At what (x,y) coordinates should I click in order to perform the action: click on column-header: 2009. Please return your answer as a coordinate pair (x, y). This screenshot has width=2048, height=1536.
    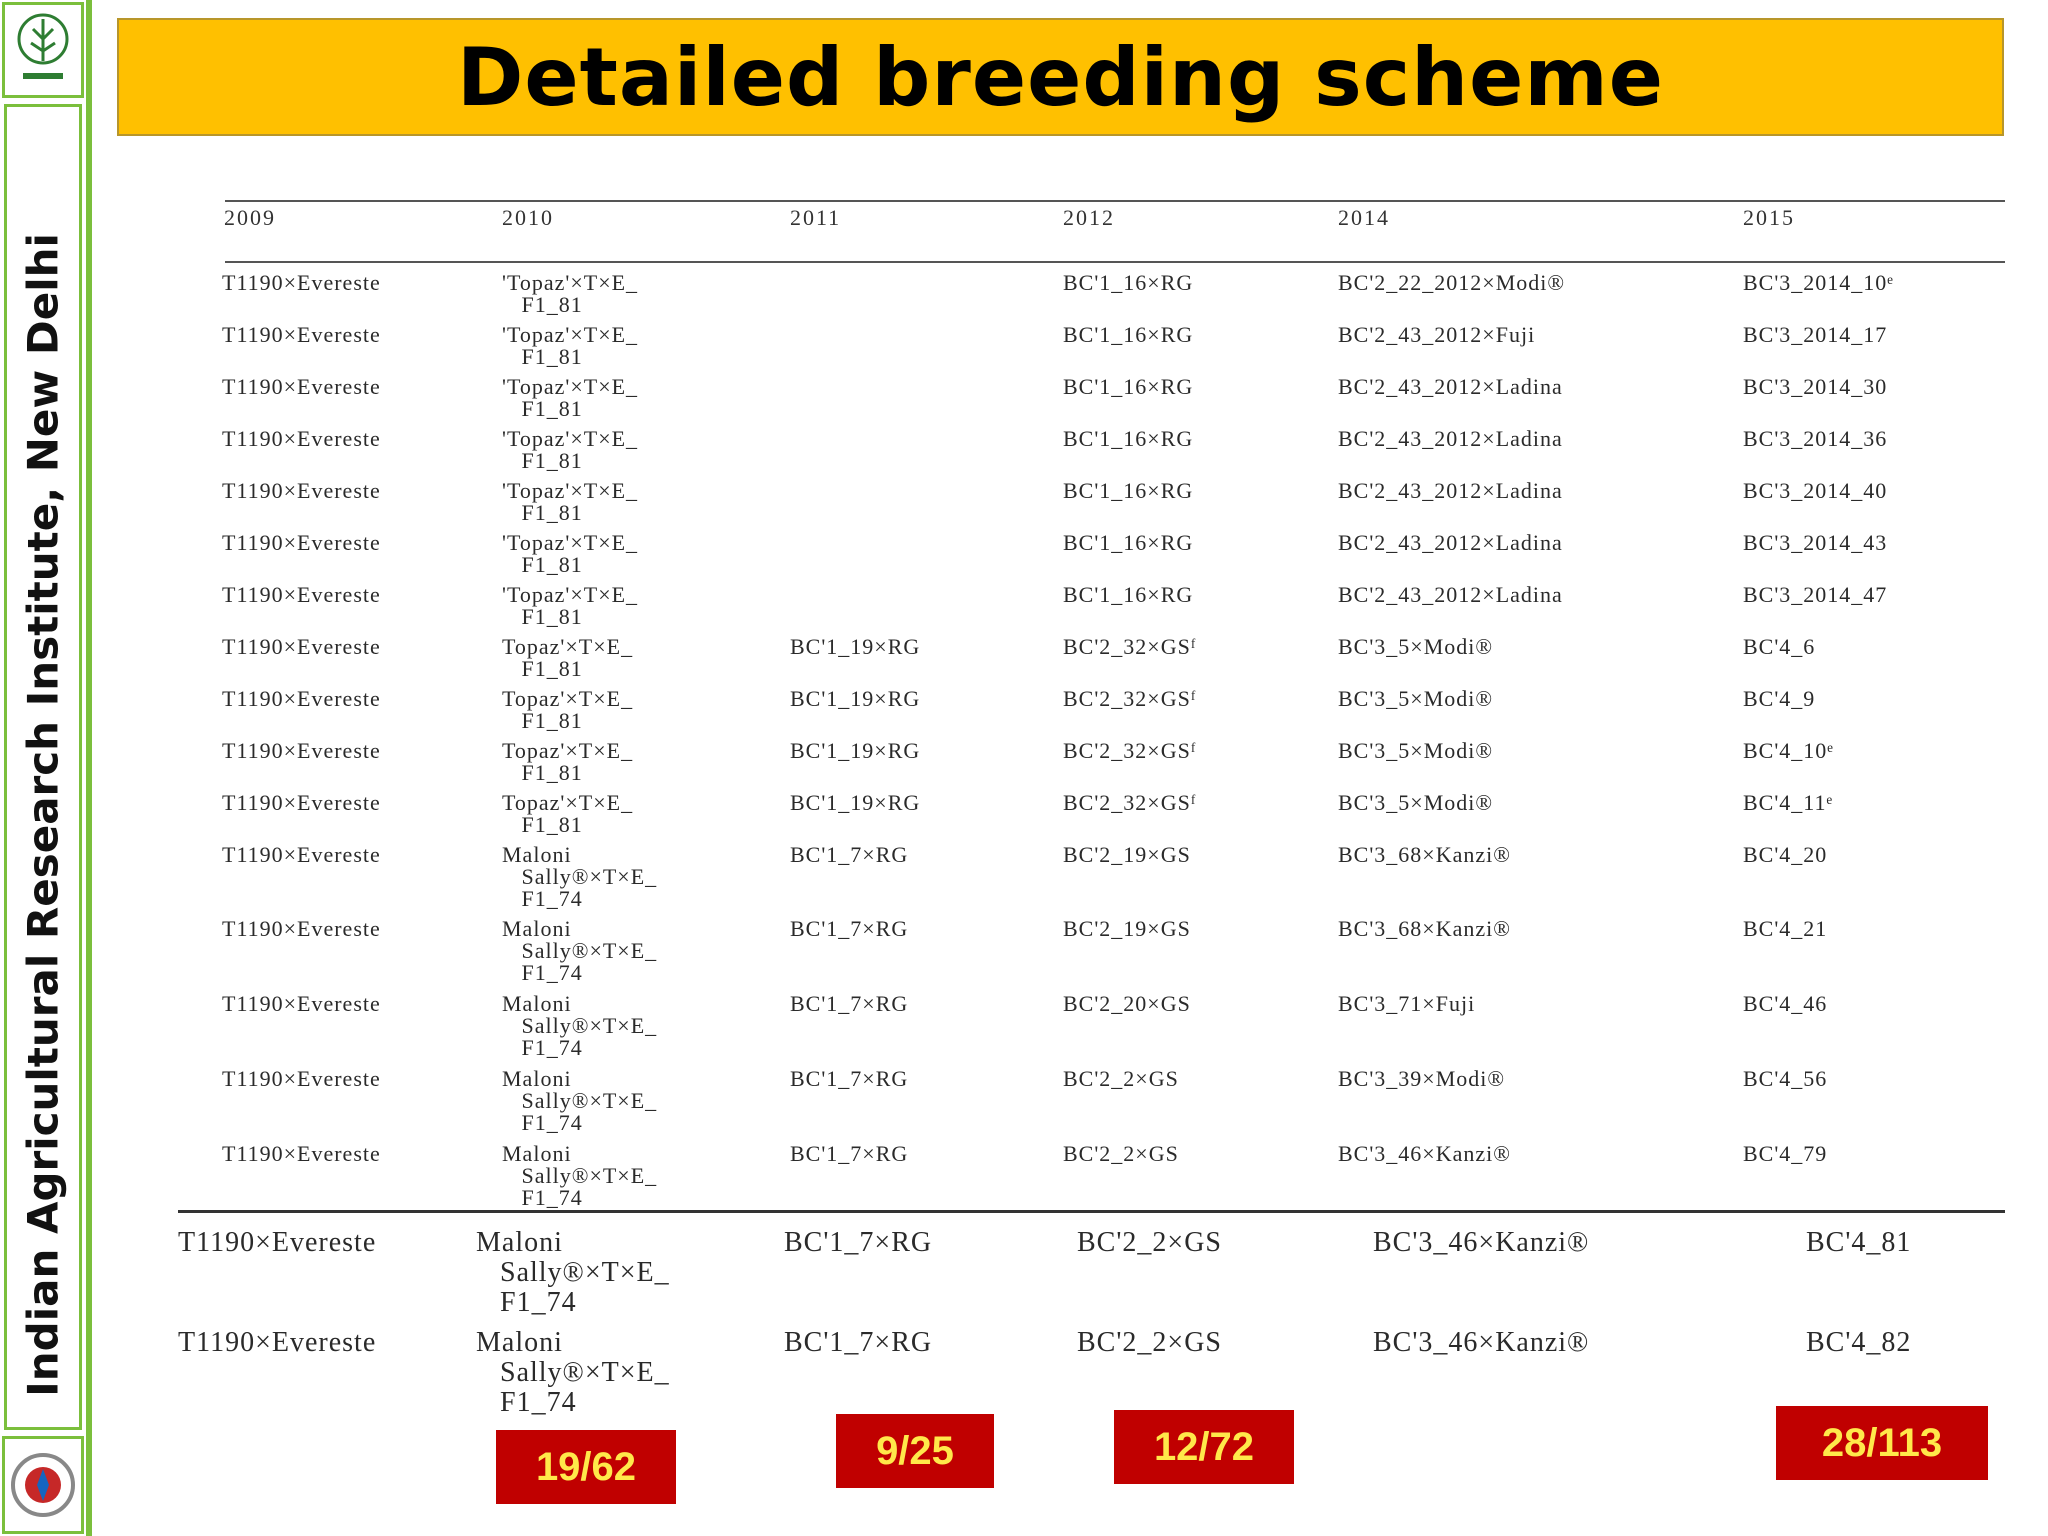
    Looking at the image, I should click on (250, 217).